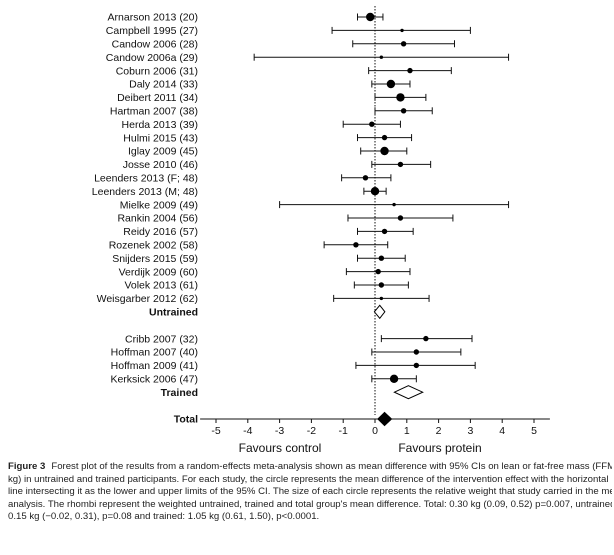 This screenshot has height=555, width=614. I want to click on study-label: Weisgarber 2012 (62), so click(147, 299).